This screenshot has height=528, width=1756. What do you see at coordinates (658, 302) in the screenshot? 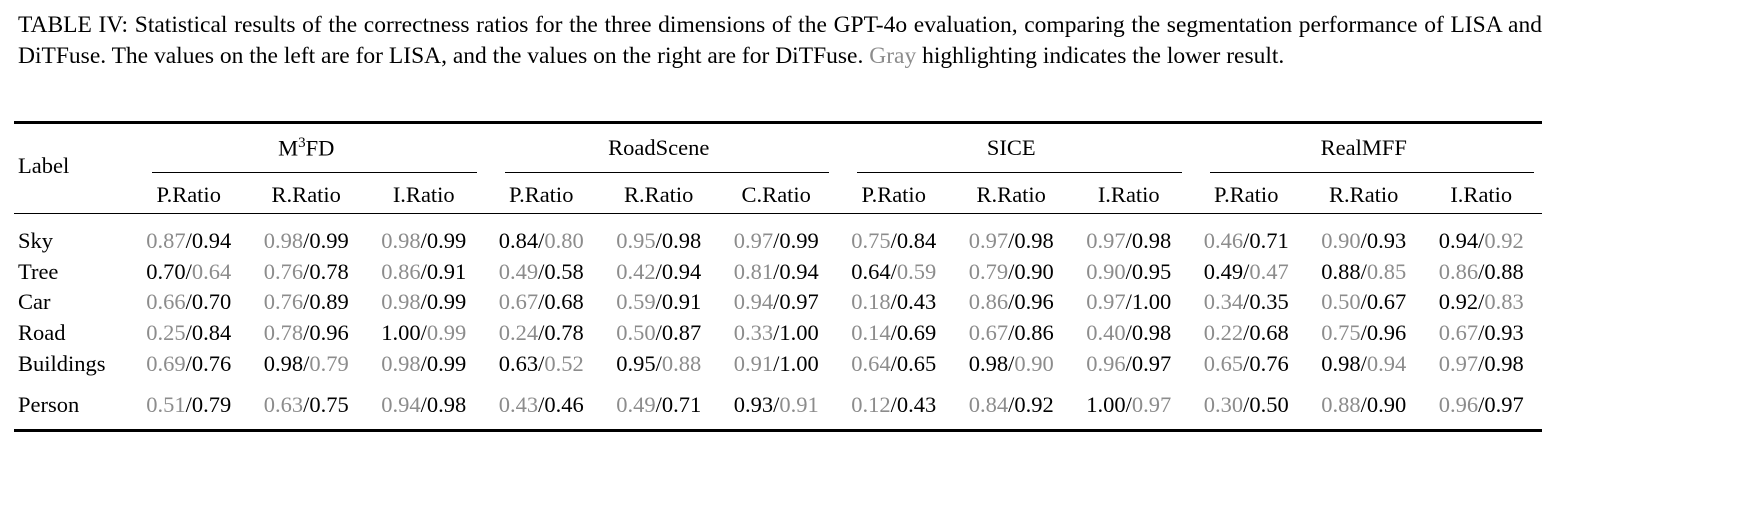
I see `cell: 0.59/0.91` at bounding box center [658, 302].